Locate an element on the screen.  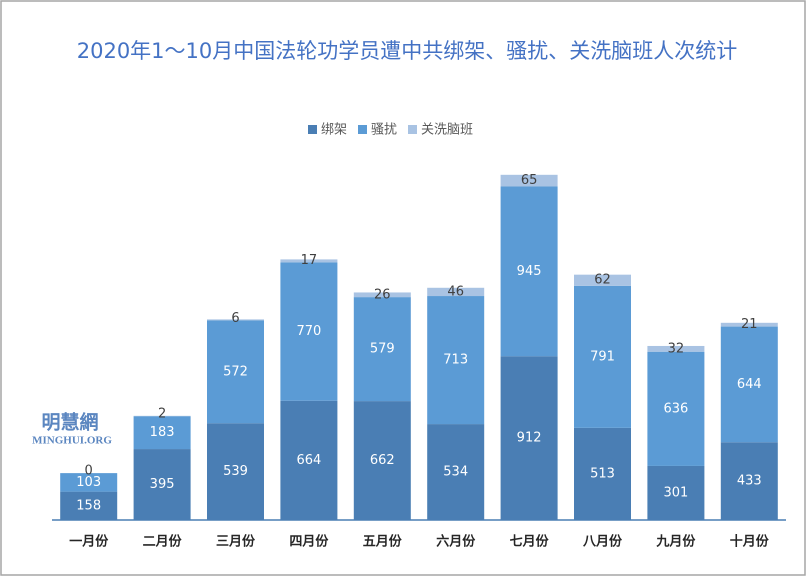
data-label: 713 is located at coordinates (455, 360).